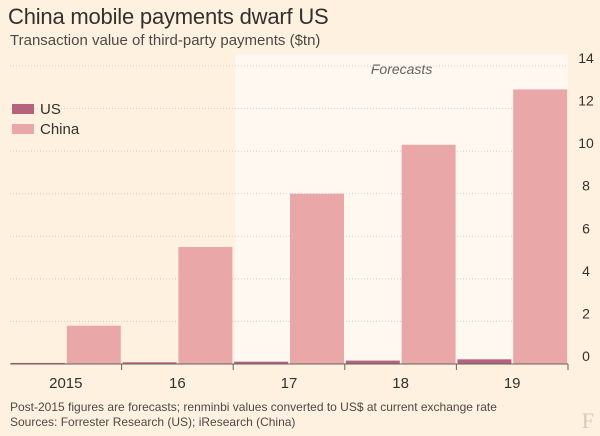 The width and height of the screenshot is (600, 436). What do you see at coordinates (586, 58) in the screenshot?
I see `y-tick-label: 14` at bounding box center [586, 58].